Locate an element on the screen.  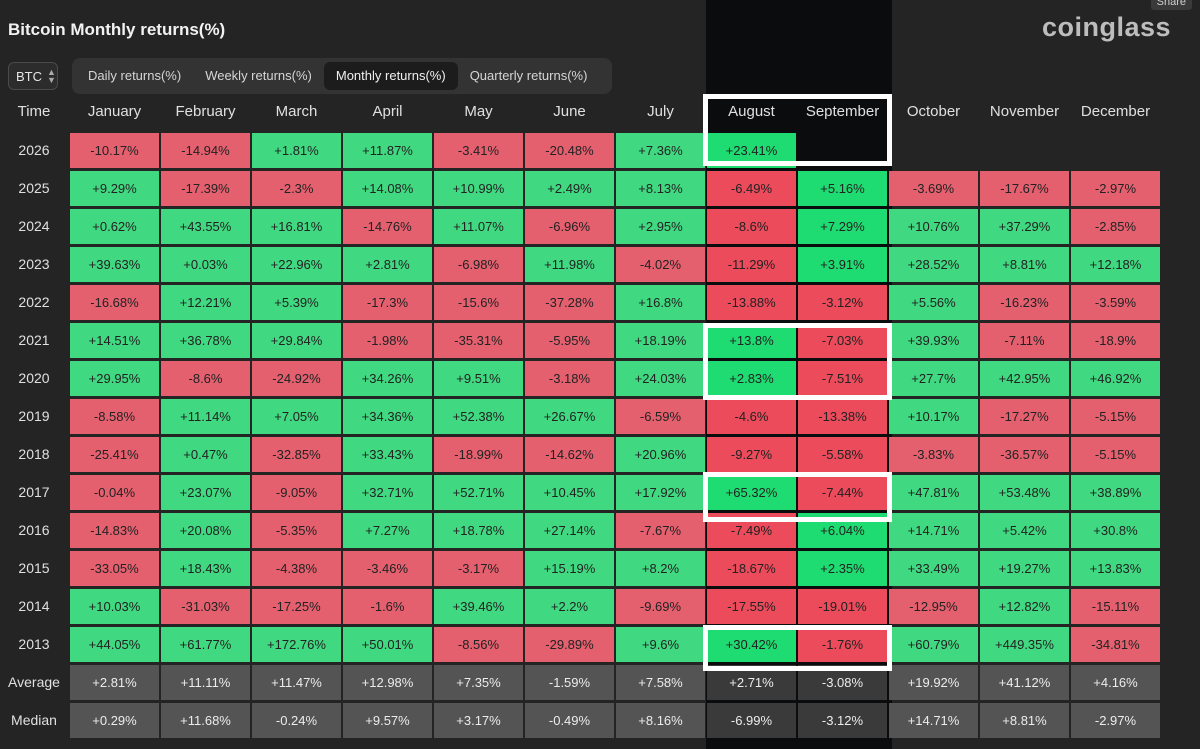
stat-cell-median: -6.99% is located at coordinates (751, 720).